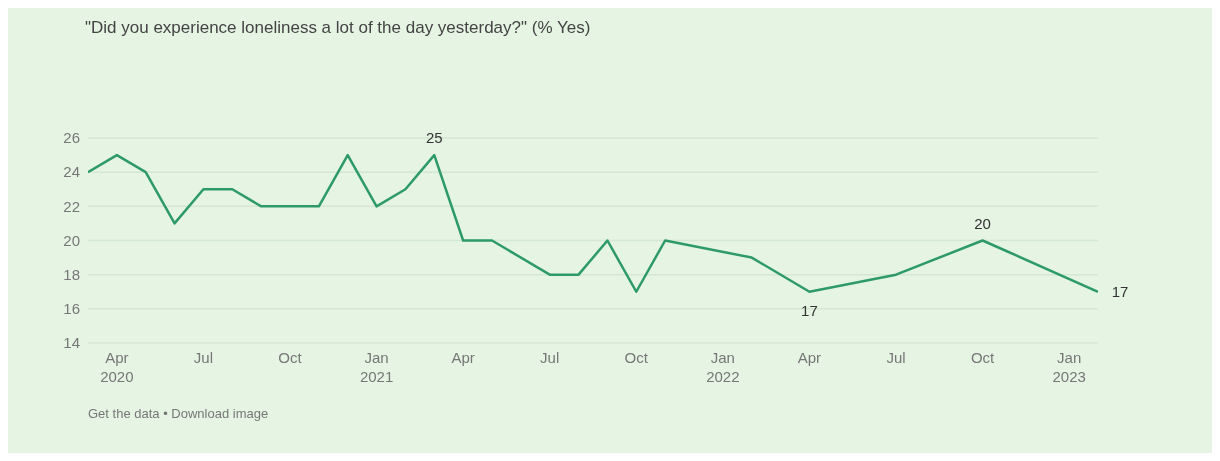 This screenshot has height=461, width=1220. I want to click on y-tick-label: 20, so click(71, 240).